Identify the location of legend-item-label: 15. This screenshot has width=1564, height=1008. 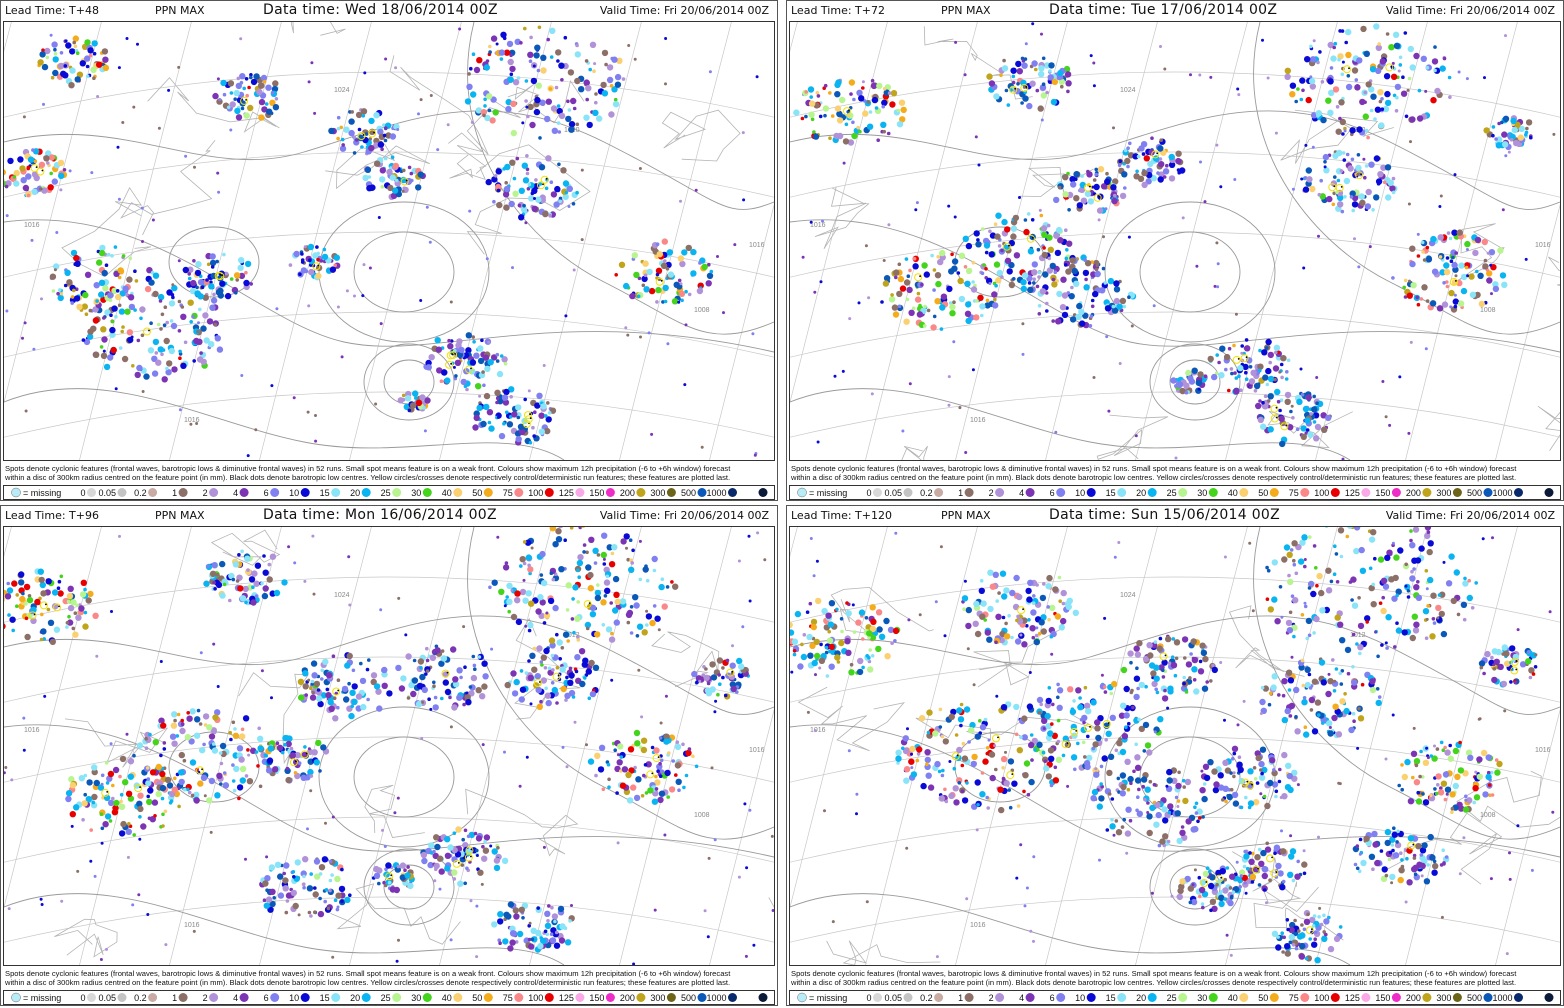
(325, 998).